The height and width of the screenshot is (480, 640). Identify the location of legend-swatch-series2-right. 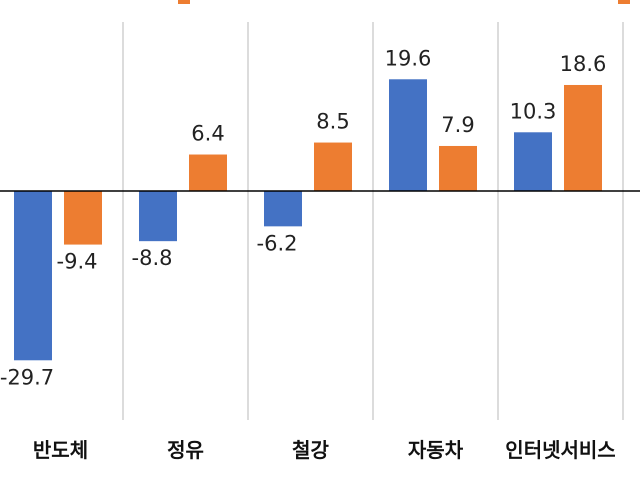
(624, 2).